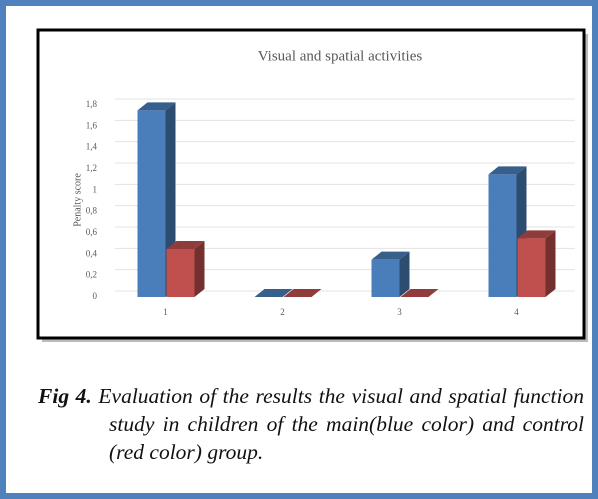 This screenshot has height=499, width=598. Describe the element at coordinates (65, 396) in the screenshot. I see `caption-label: Fig 4.` at that location.